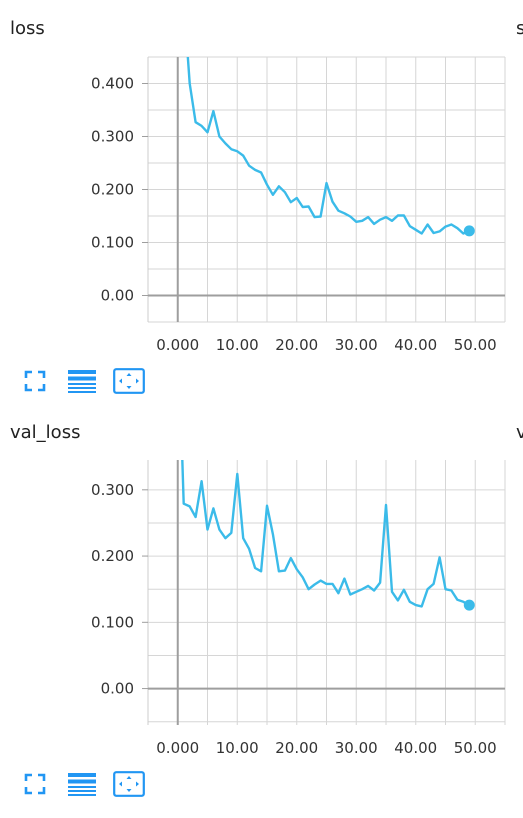 The width and height of the screenshot is (523, 818). Describe the element at coordinates (519, 432) in the screenshot. I see `next-card-title-clipped: v` at that location.